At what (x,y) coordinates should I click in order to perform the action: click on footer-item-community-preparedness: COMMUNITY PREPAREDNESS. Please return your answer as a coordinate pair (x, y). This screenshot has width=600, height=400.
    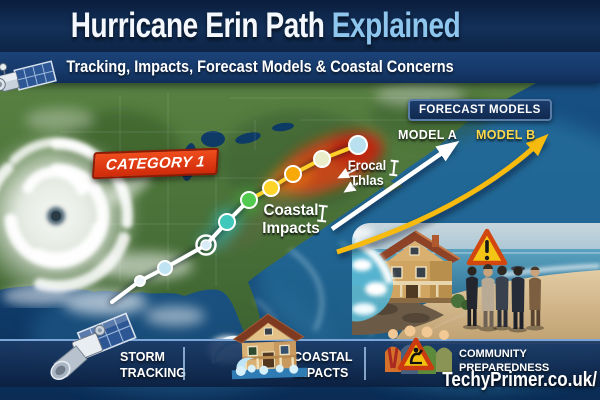
    Looking at the image, I should click on (504, 362).